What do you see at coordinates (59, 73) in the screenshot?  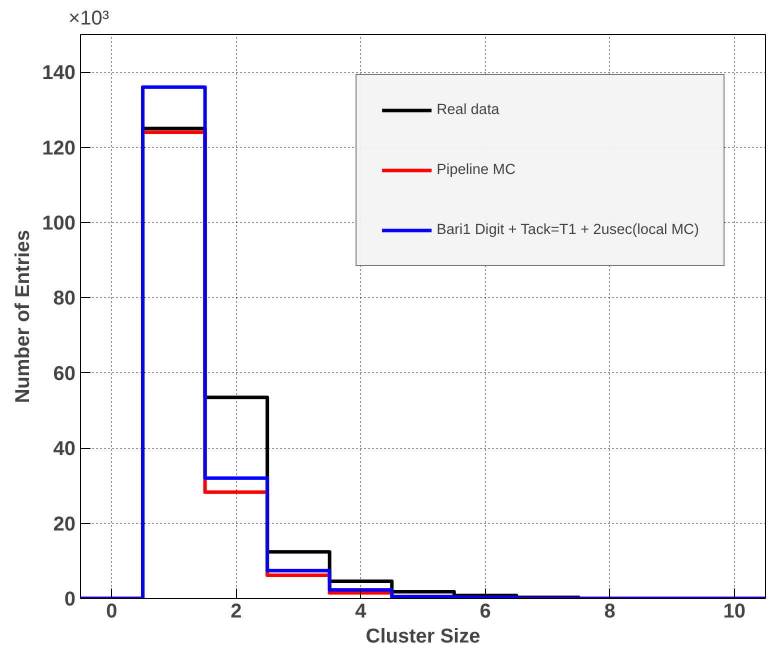 I see `y-tick-label: 140` at bounding box center [59, 73].